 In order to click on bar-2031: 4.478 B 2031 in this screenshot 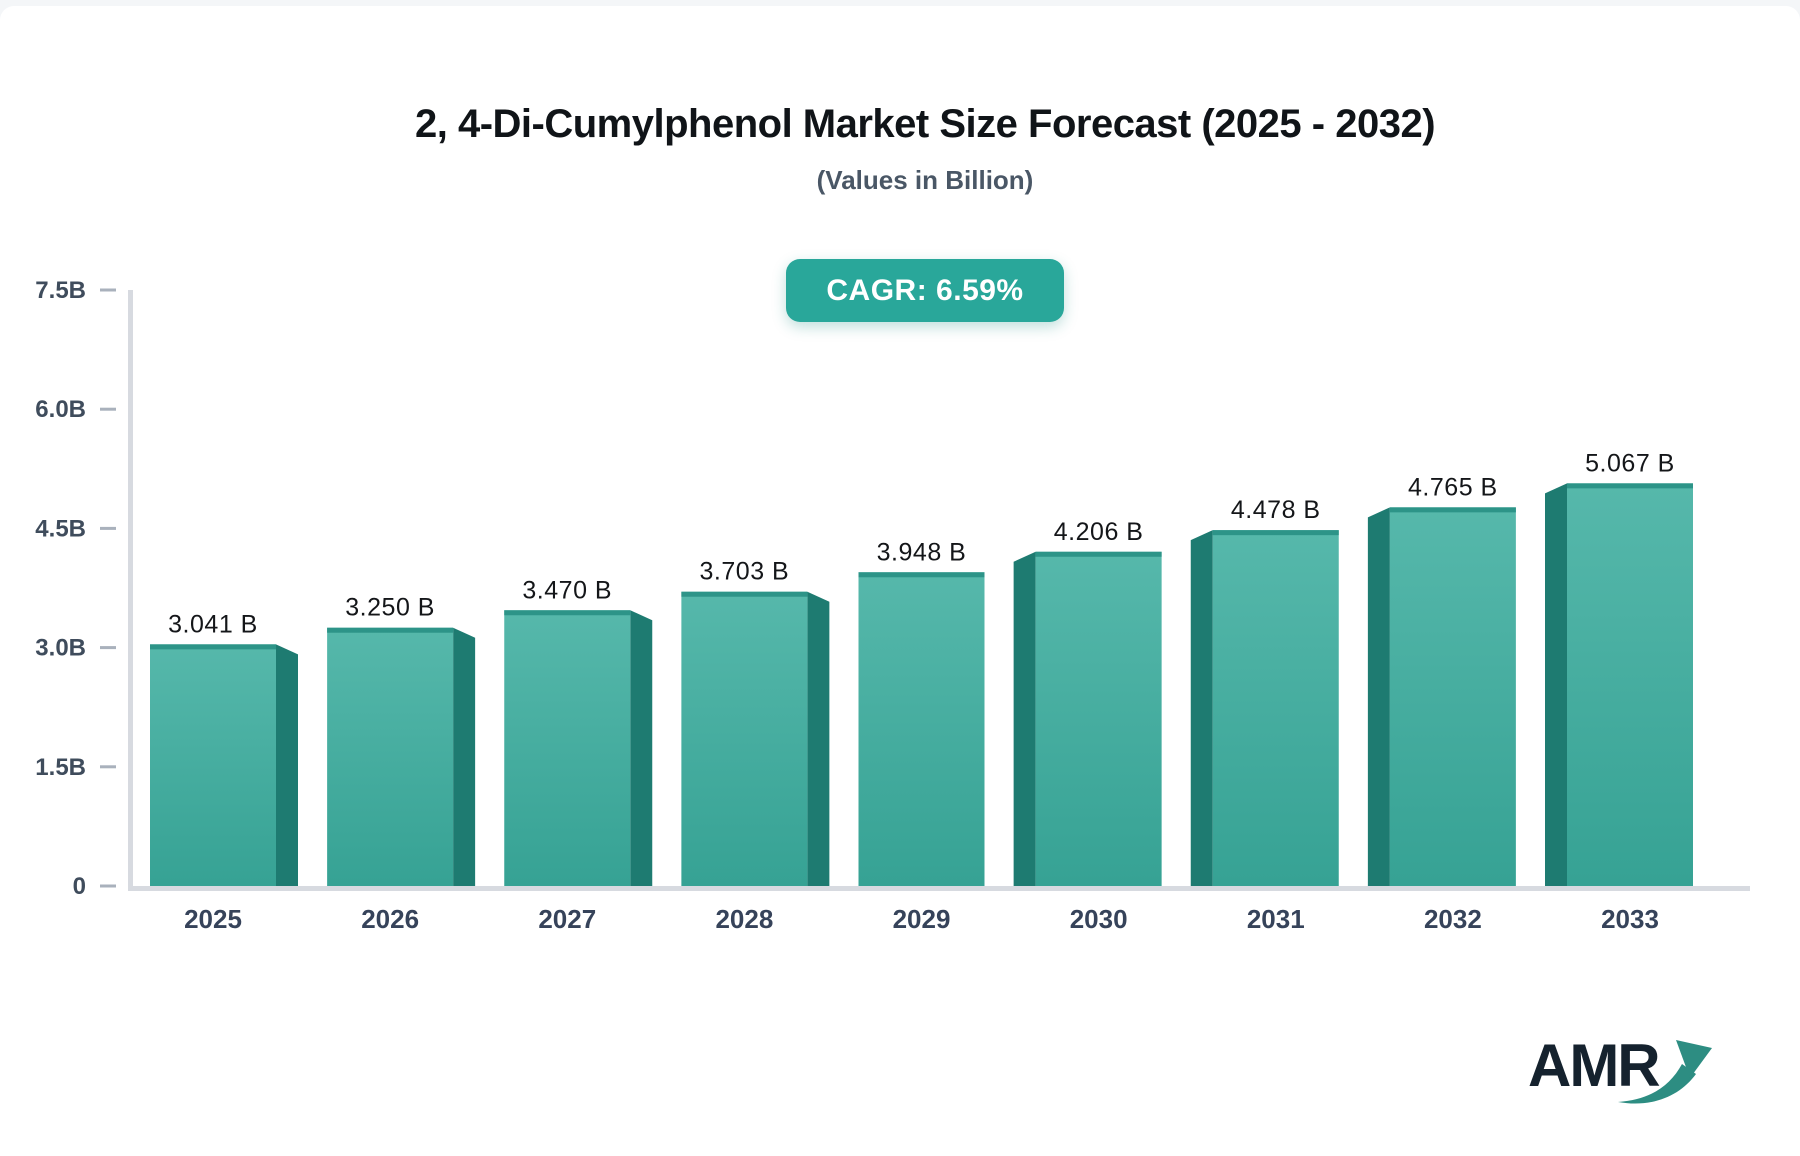, I will do `click(1264, 715)`.